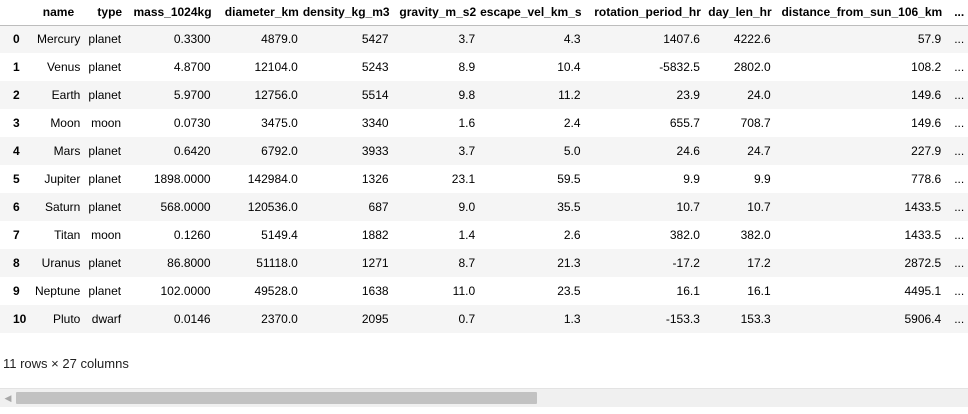 Image resolution: width=968 pixels, height=414 pixels. What do you see at coordinates (62, 207) in the screenshot?
I see `name-cell: Saturn` at bounding box center [62, 207].